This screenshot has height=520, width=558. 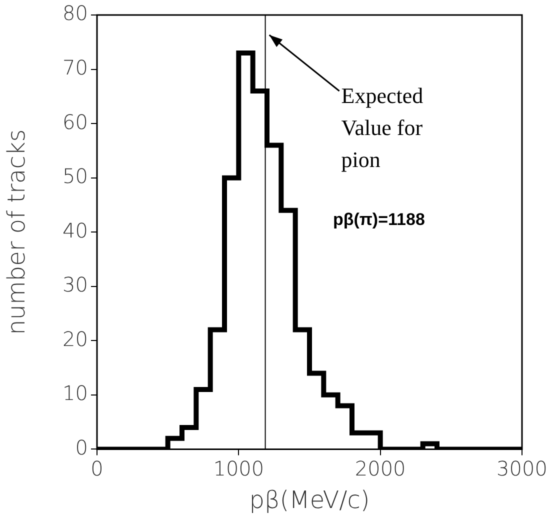 I want to click on y-tick-label: 50, so click(x=75, y=176).